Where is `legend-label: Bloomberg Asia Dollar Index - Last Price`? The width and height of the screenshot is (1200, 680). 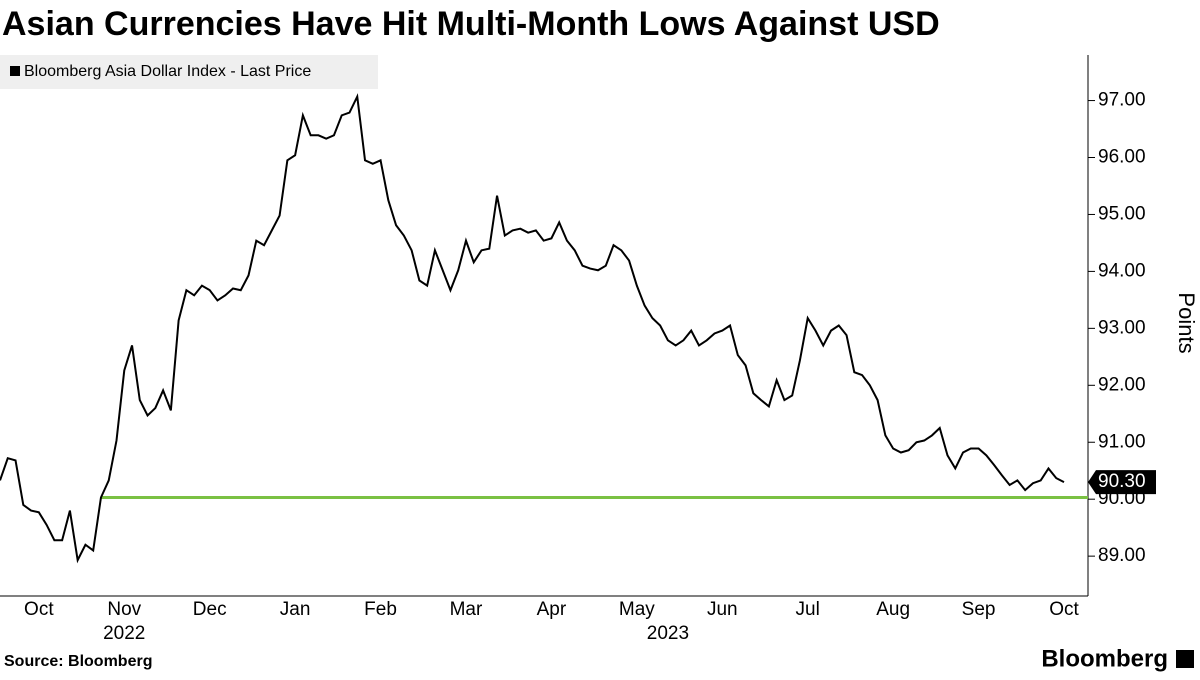 legend-label: Bloomberg Asia Dollar Index - Last Price is located at coordinates (167, 71).